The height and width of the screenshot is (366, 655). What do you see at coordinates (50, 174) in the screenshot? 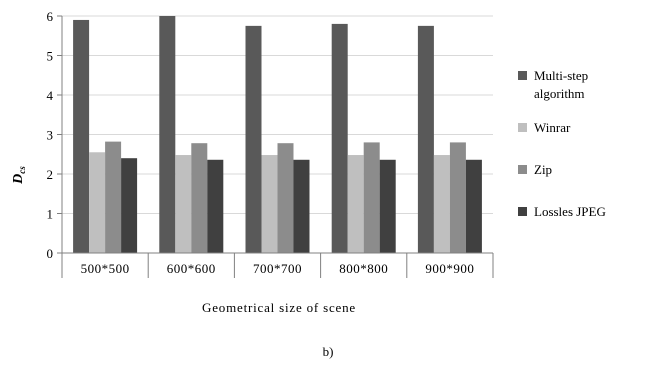
I see `y-tick-label-2: 2` at bounding box center [50, 174].